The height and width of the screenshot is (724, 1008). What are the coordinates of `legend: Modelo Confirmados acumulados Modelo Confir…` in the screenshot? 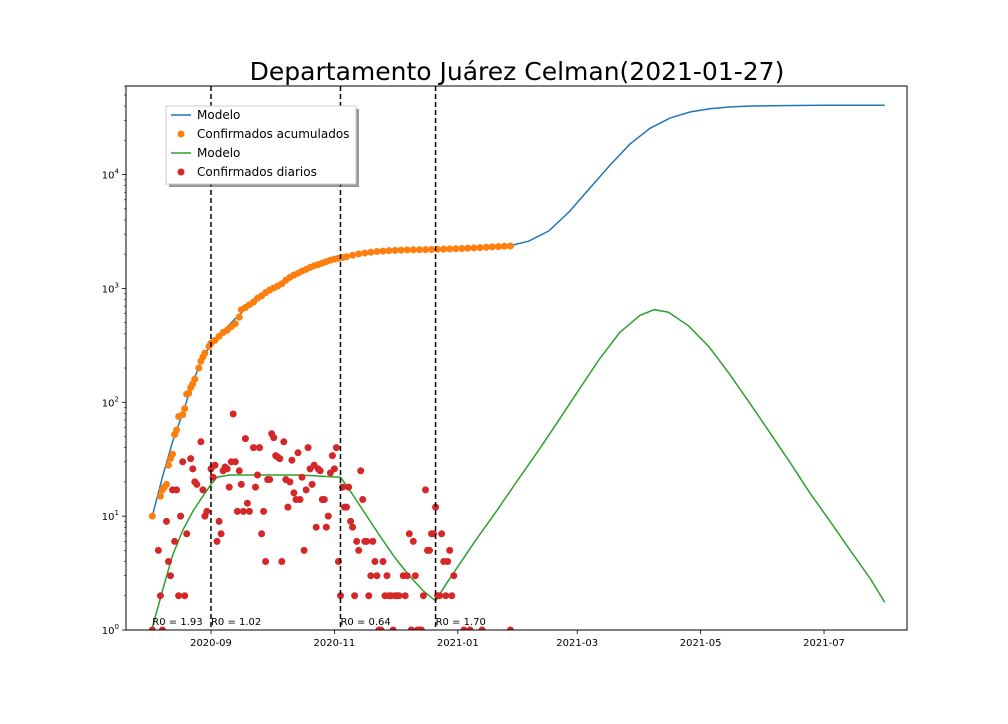 It's located at (262, 146).